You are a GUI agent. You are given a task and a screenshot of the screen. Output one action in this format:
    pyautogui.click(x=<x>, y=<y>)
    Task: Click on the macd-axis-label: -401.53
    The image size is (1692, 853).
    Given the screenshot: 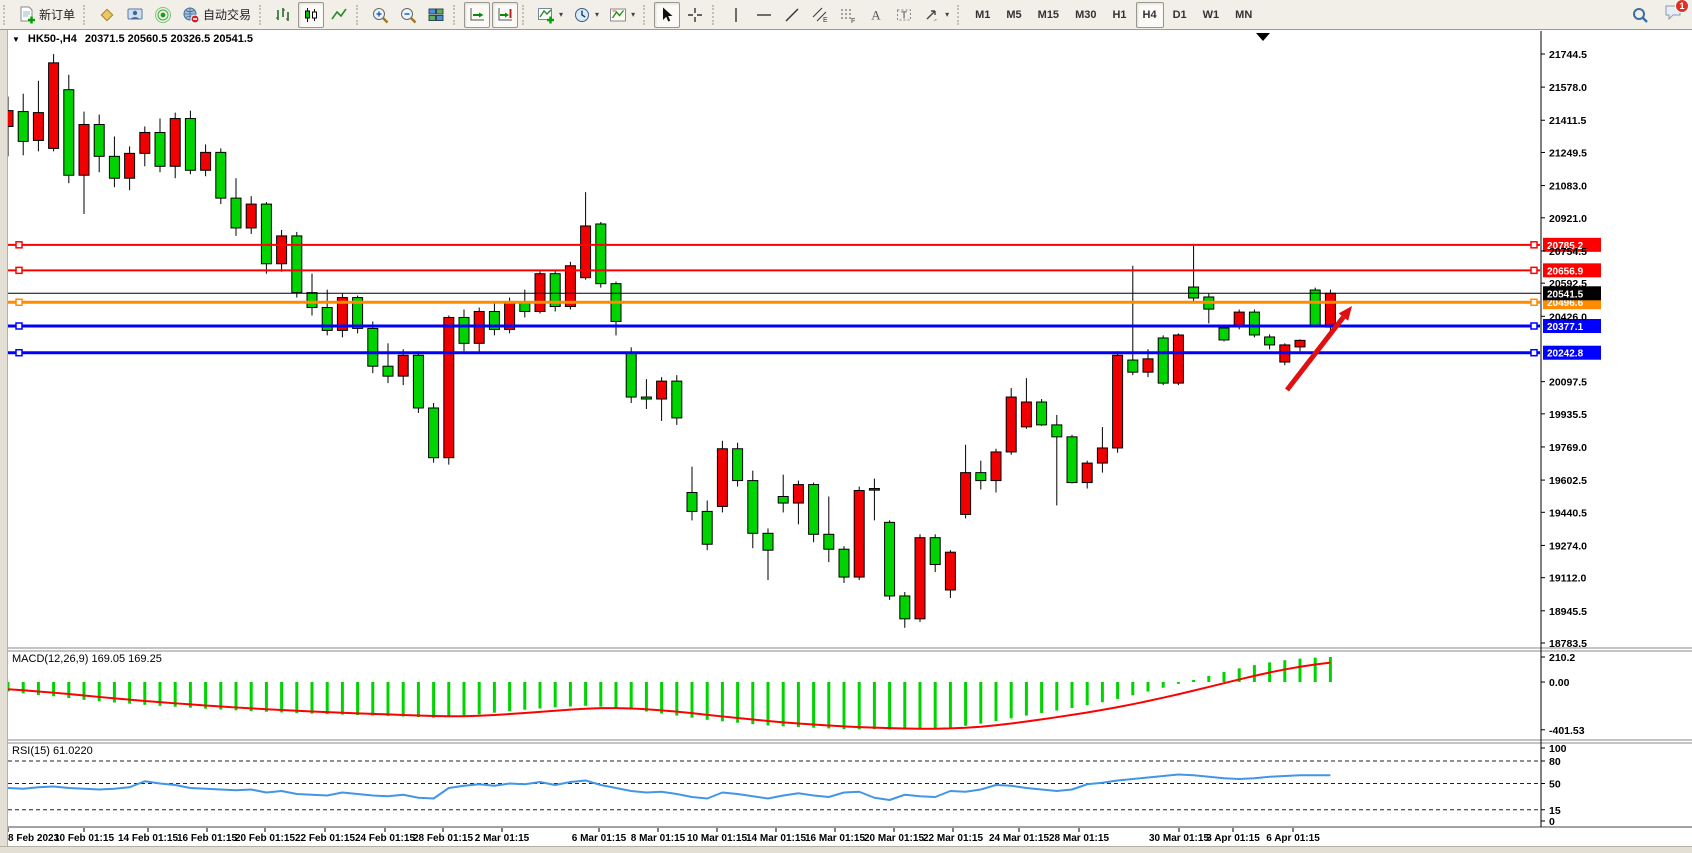 What is the action you would take?
    pyautogui.click(x=1567, y=731)
    